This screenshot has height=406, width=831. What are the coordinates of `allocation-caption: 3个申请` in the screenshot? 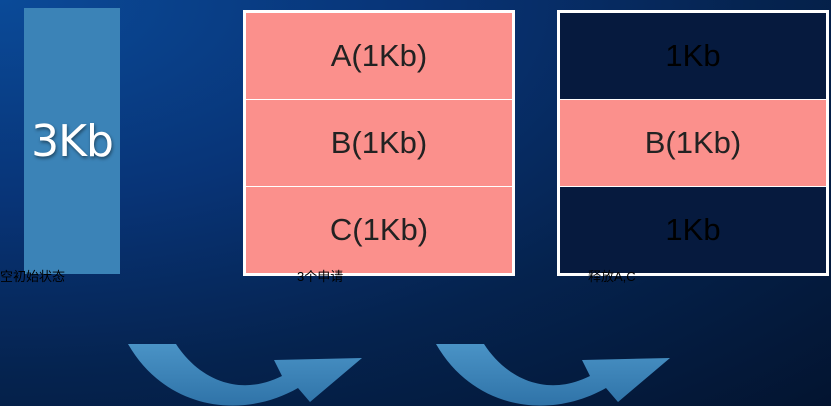 It's located at (320, 276).